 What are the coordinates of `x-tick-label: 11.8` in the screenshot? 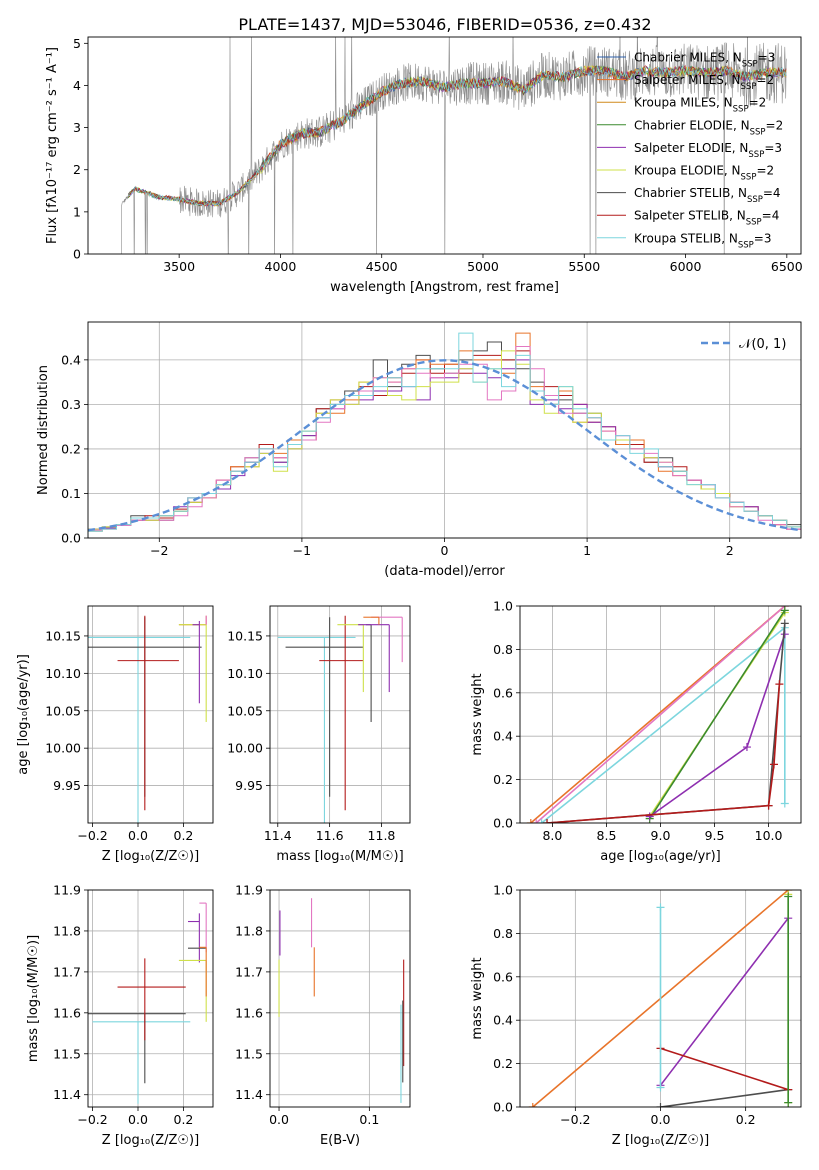 It's located at (382, 835).